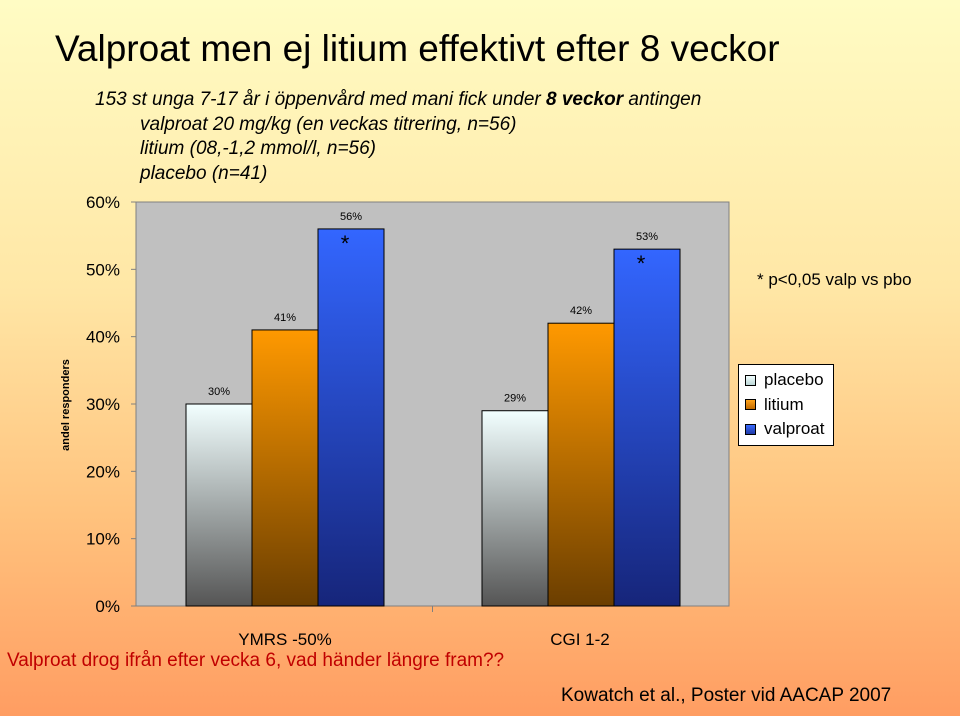 Image resolution: width=960 pixels, height=716 pixels. What do you see at coordinates (750, 380) in the screenshot?
I see `legend-swatch-placebo` at bounding box center [750, 380].